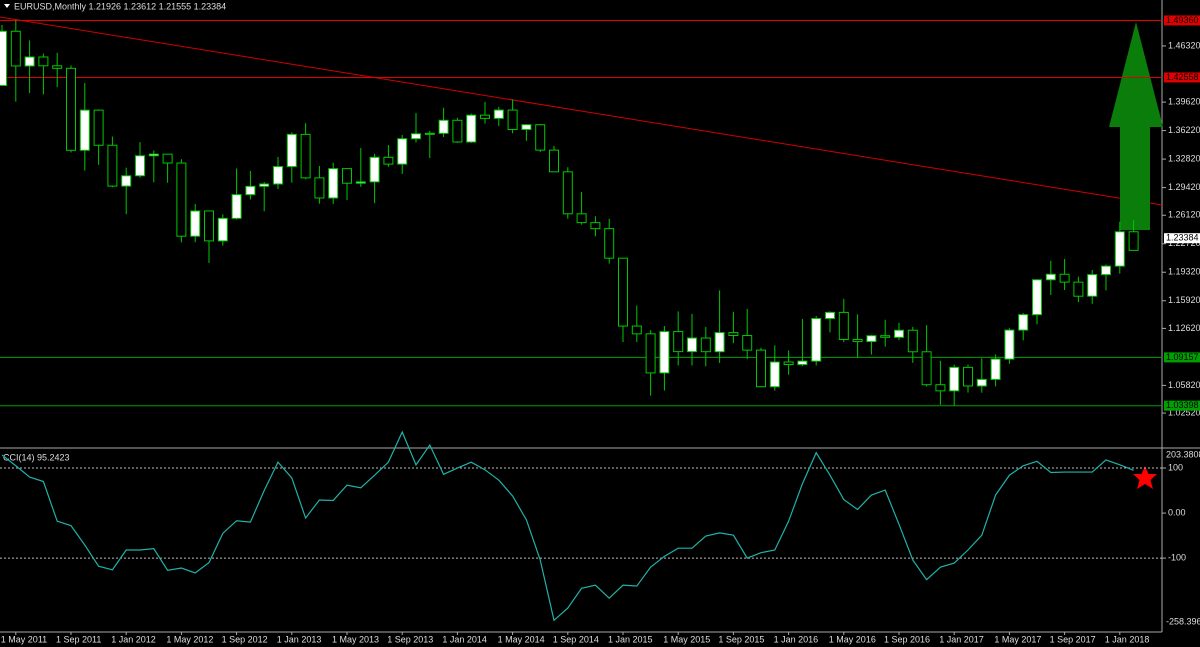 The image size is (1200, 647). I want to click on price-tick-label: 1.12620, so click(1184, 328).